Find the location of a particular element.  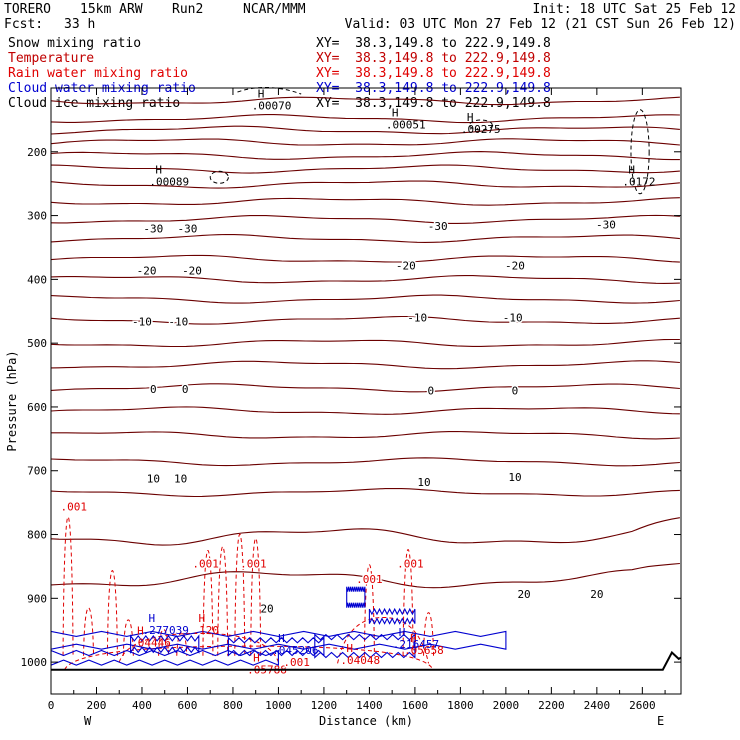

model-center: NCAR/MMM is located at coordinates (274, 9).